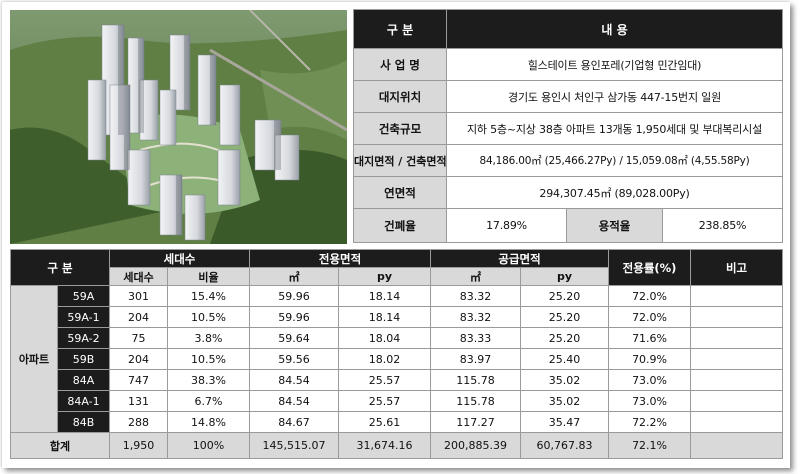 The image size is (800, 474). What do you see at coordinates (476, 445) in the screenshot?
I see `total-supply-area-m2: 200,885.39` at bounding box center [476, 445].